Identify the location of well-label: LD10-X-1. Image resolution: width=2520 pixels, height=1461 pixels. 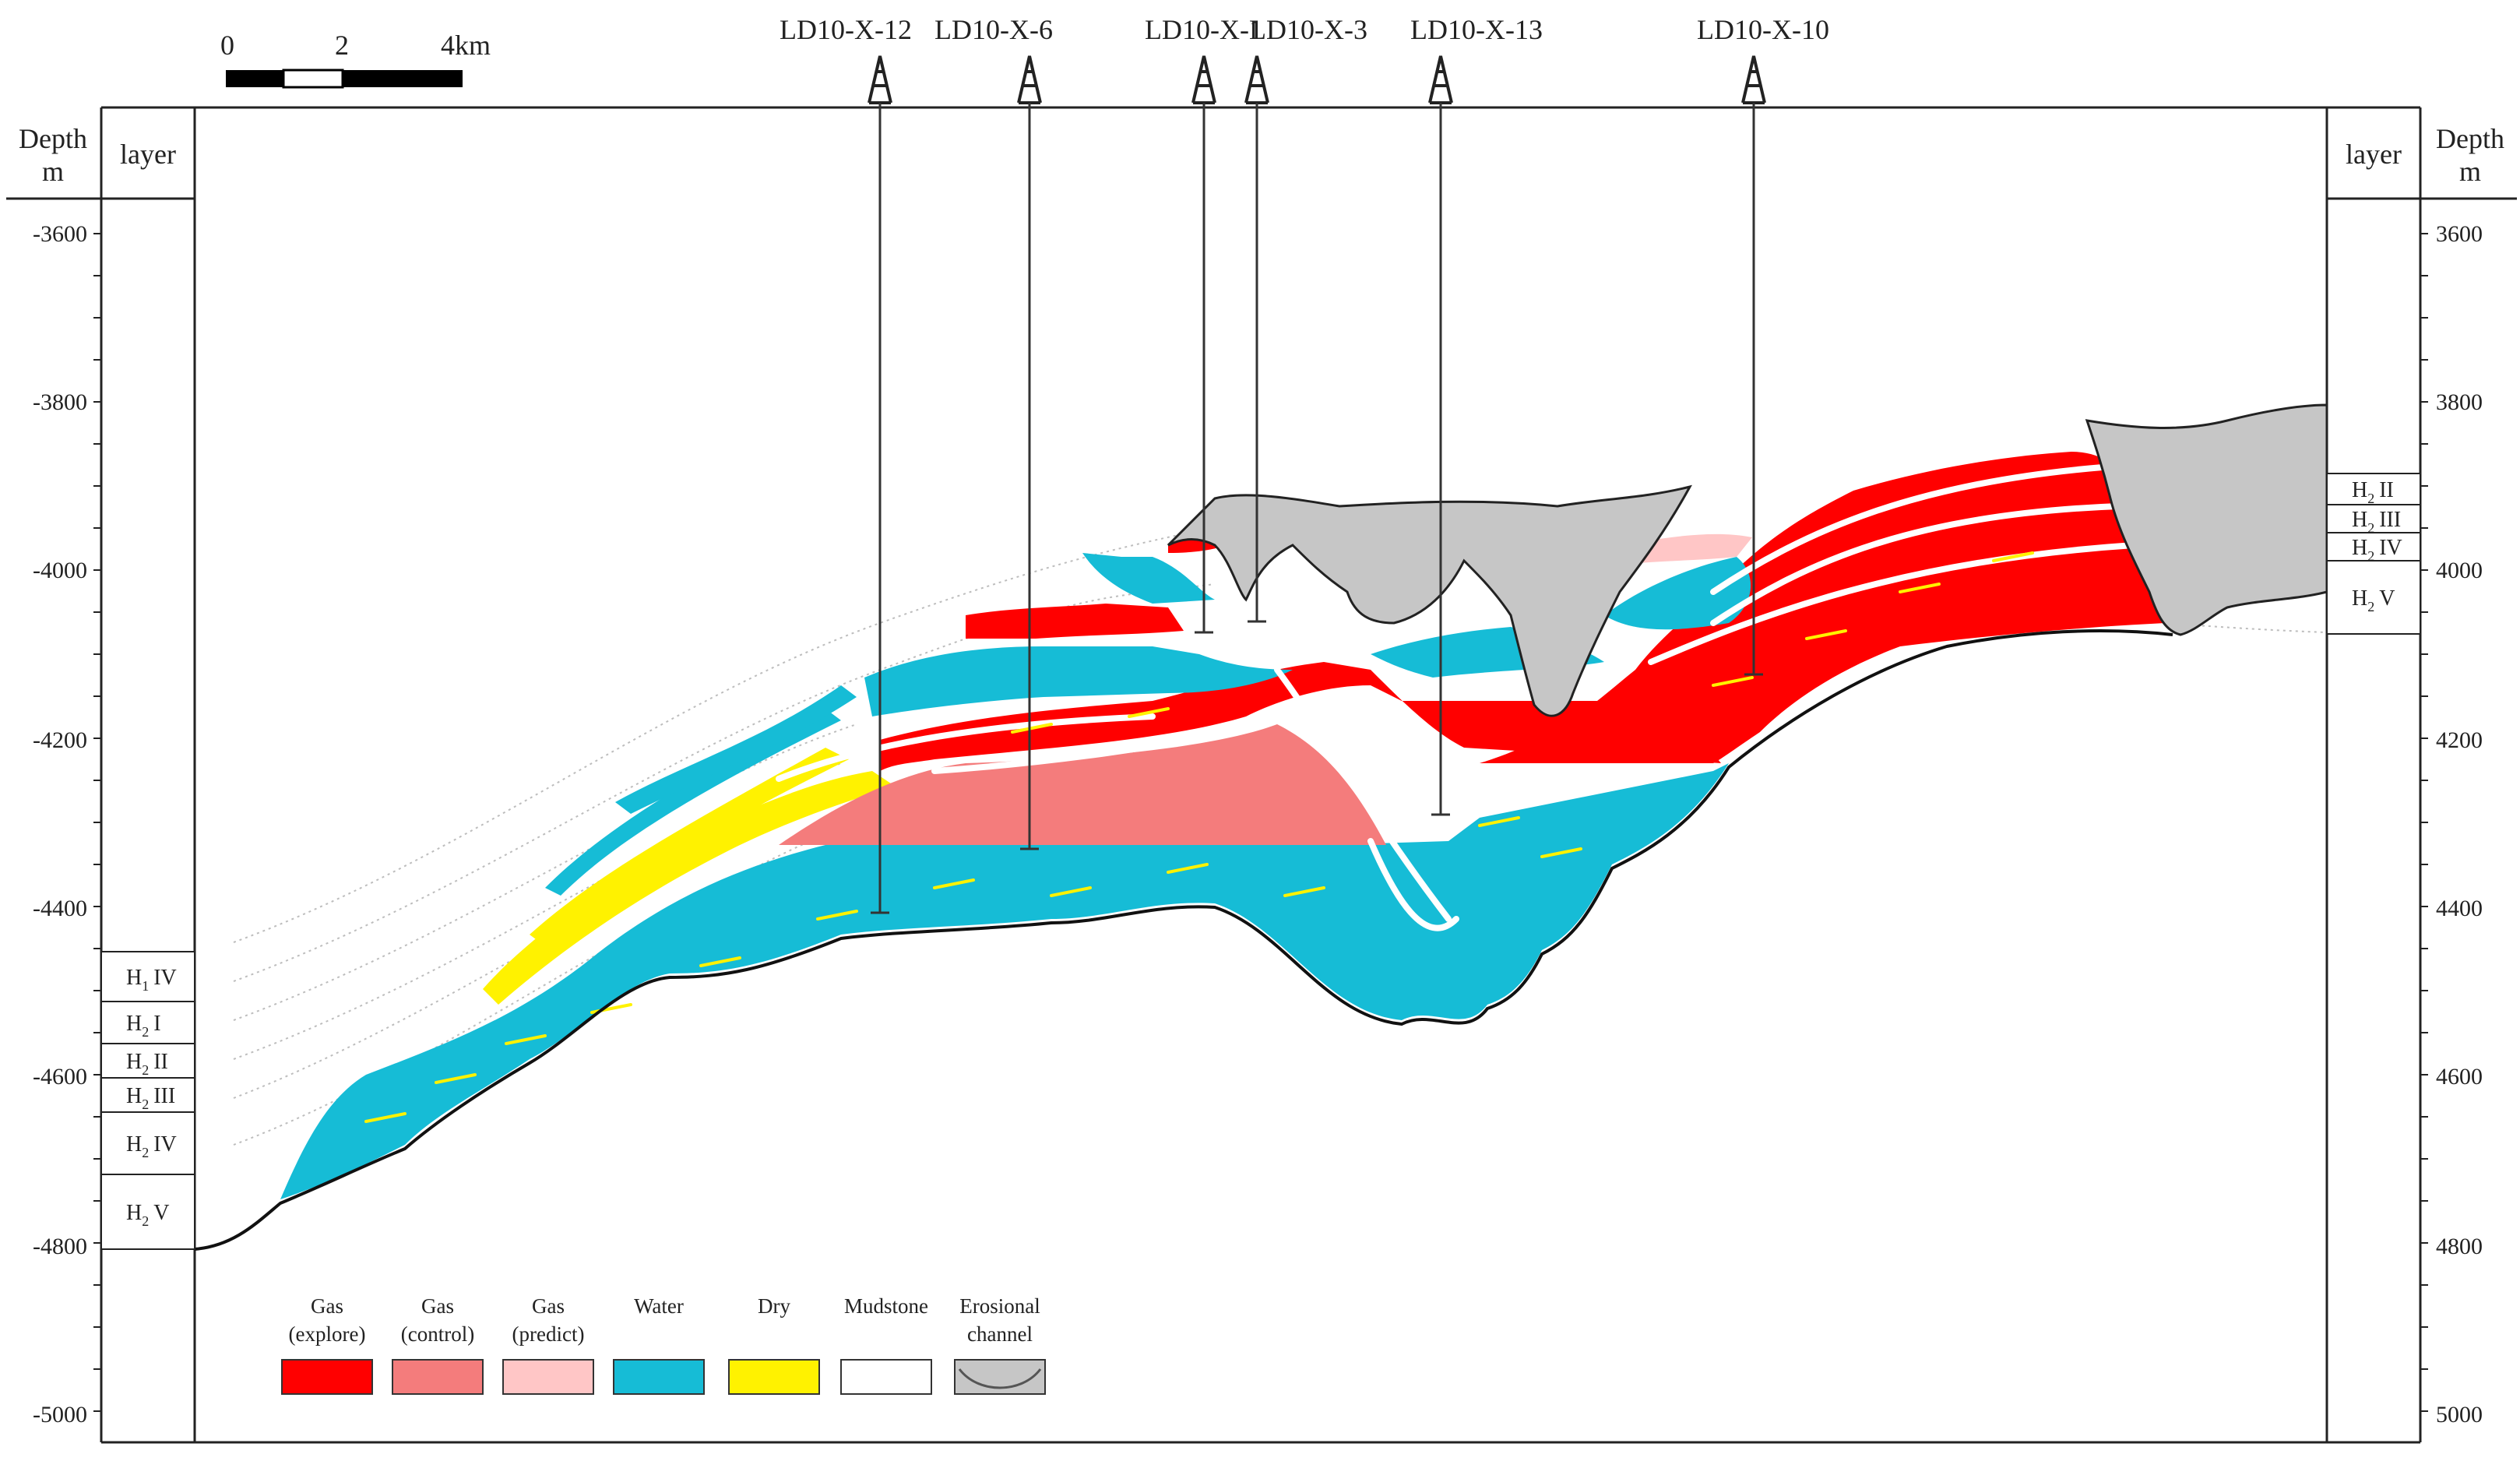
(1204, 30).